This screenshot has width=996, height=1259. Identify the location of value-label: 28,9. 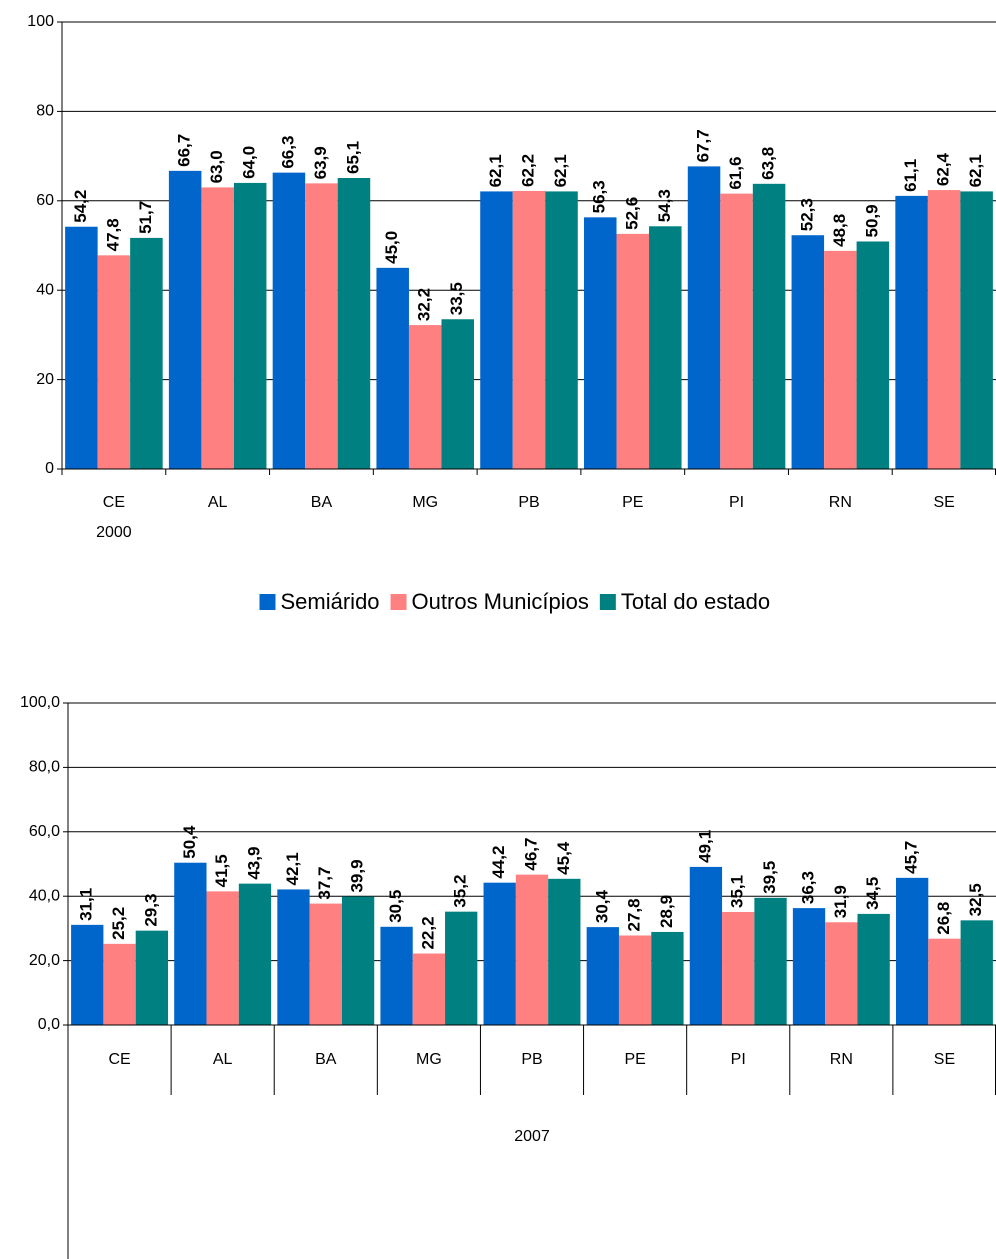
(666, 911).